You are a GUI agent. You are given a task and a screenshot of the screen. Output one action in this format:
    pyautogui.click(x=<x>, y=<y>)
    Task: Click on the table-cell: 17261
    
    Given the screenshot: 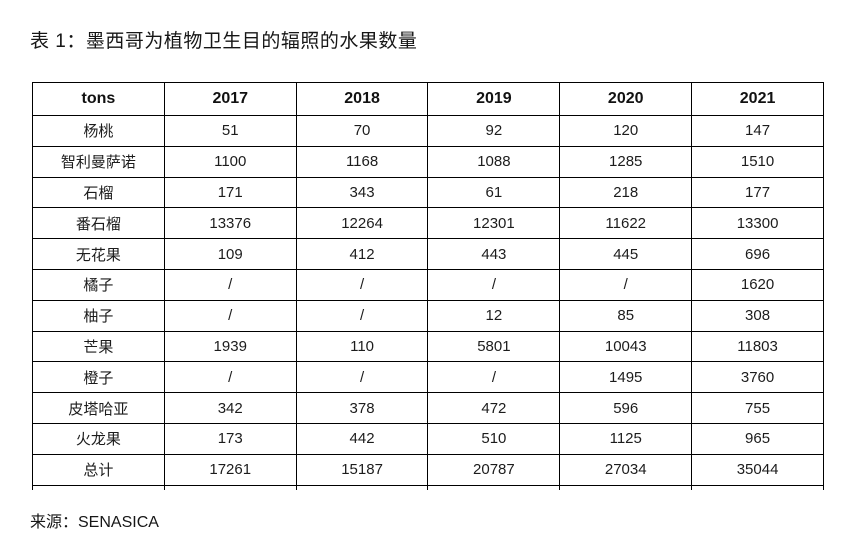 What is the action you would take?
    pyautogui.click(x=230, y=469)
    